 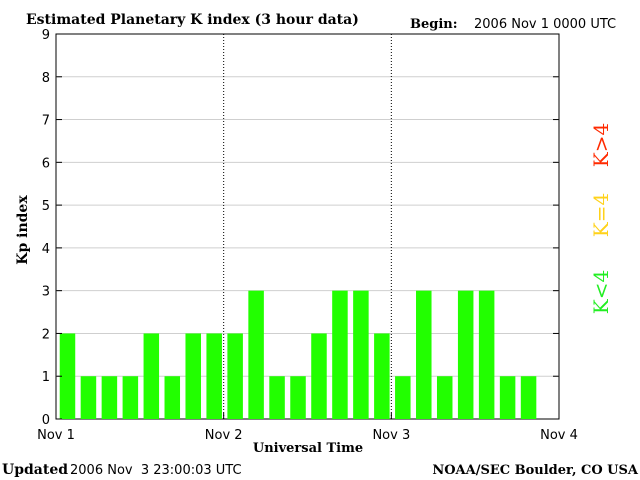 What do you see at coordinates (46, 334) in the screenshot?
I see `y-tick-label: 2` at bounding box center [46, 334].